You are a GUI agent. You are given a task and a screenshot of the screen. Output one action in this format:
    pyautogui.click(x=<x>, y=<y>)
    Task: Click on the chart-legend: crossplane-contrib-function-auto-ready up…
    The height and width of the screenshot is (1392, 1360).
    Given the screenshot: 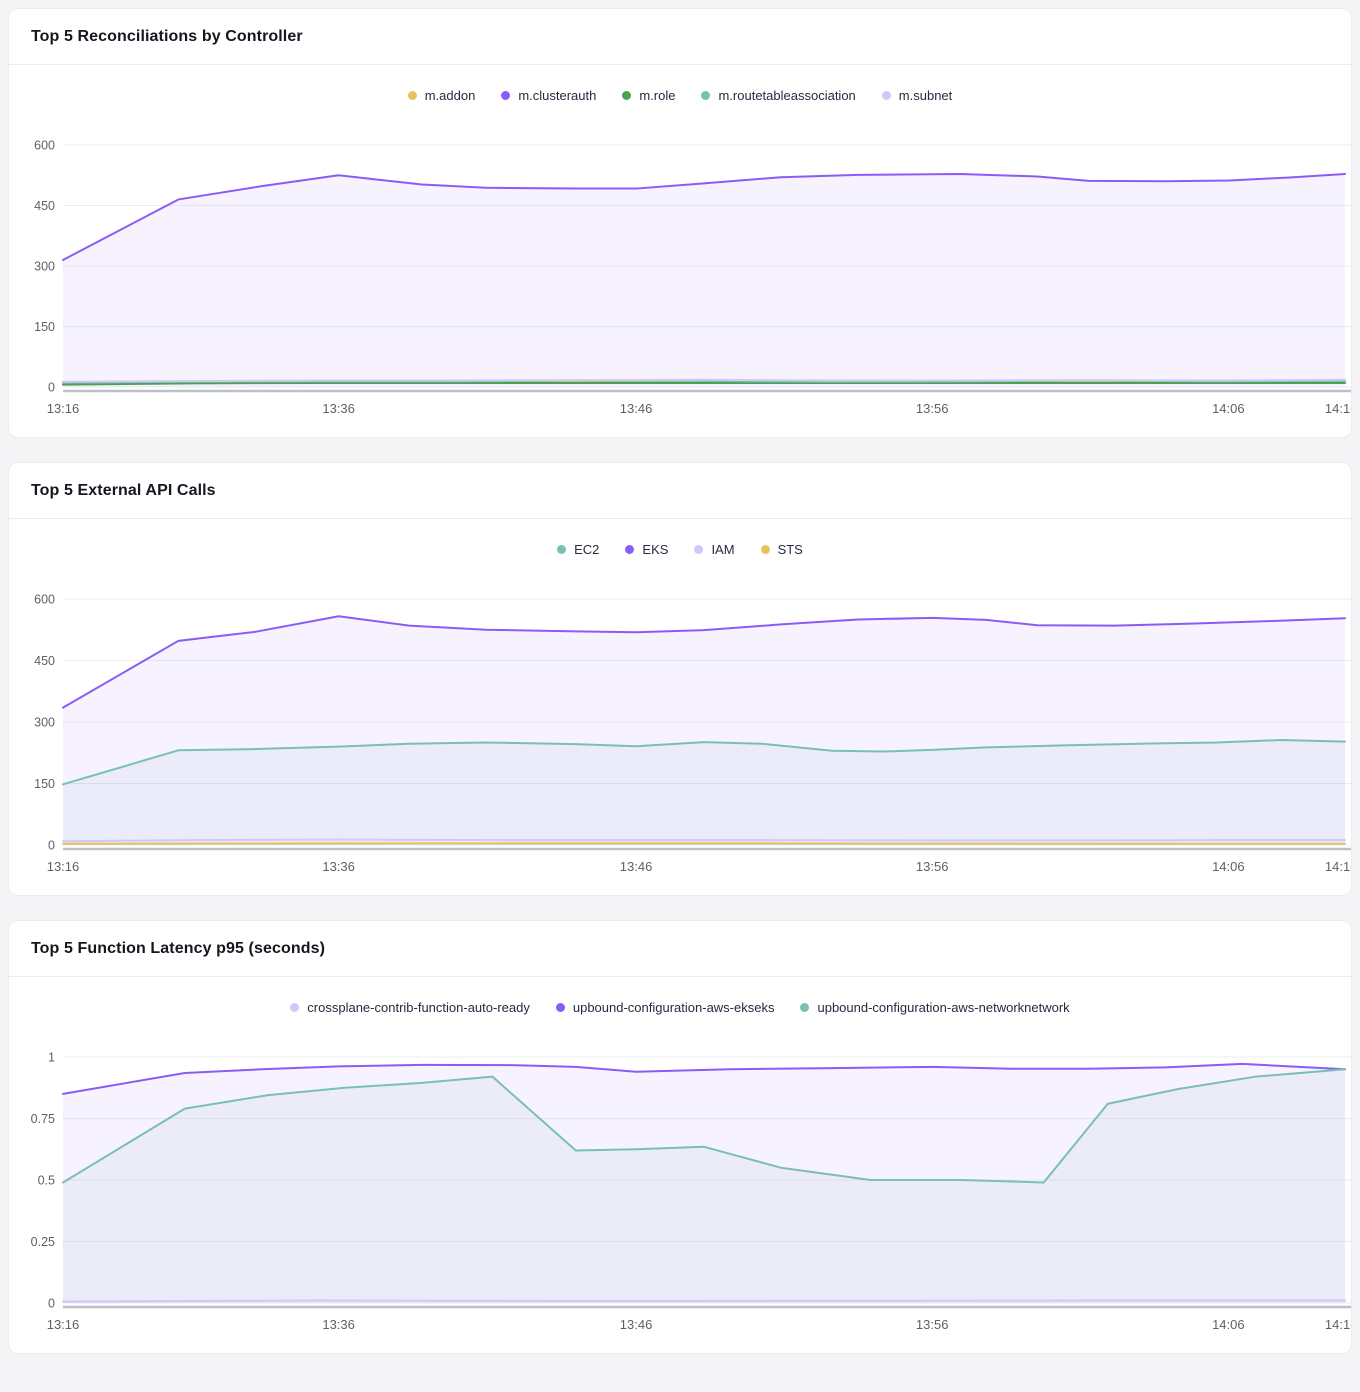 What is the action you would take?
    pyautogui.click(x=680, y=1007)
    